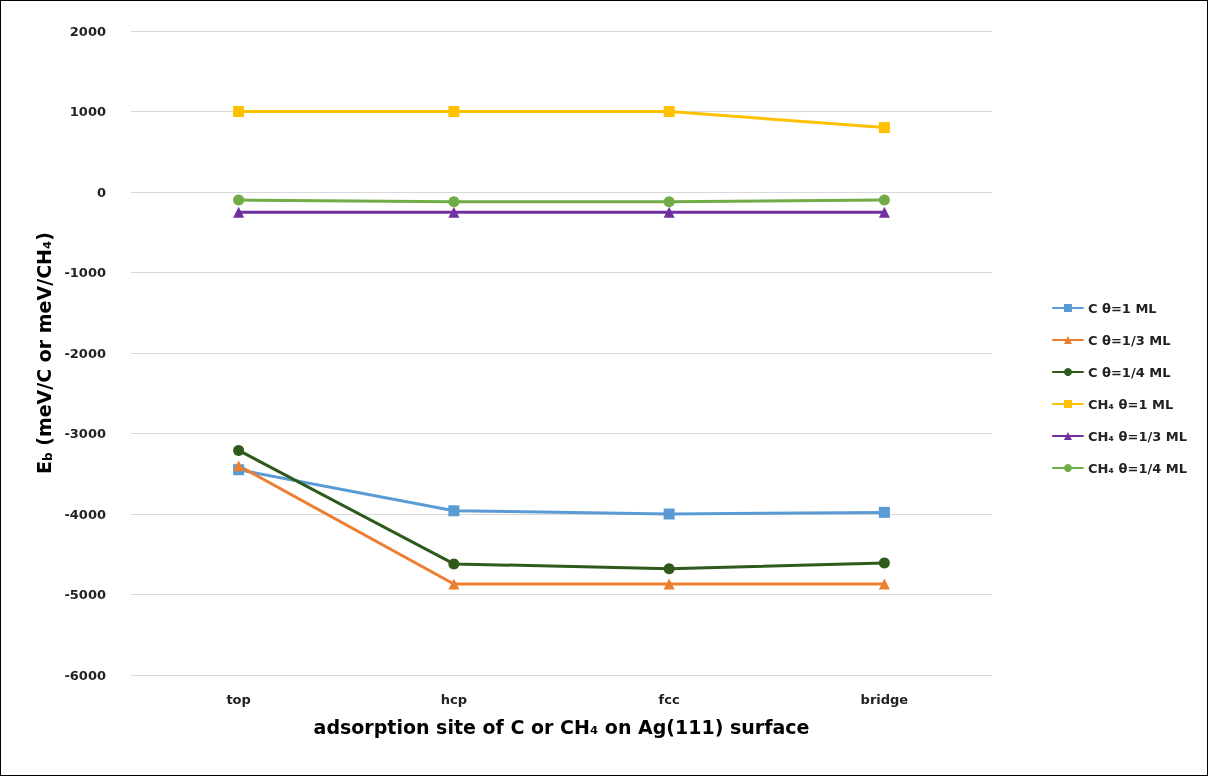 Image resolution: width=1208 pixels, height=776 pixels. What do you see at coordinates (1130, 404) in the screenshot?
I see `legend-label: CH₄ θ=1 ML` at bounding box center [1130, 404].